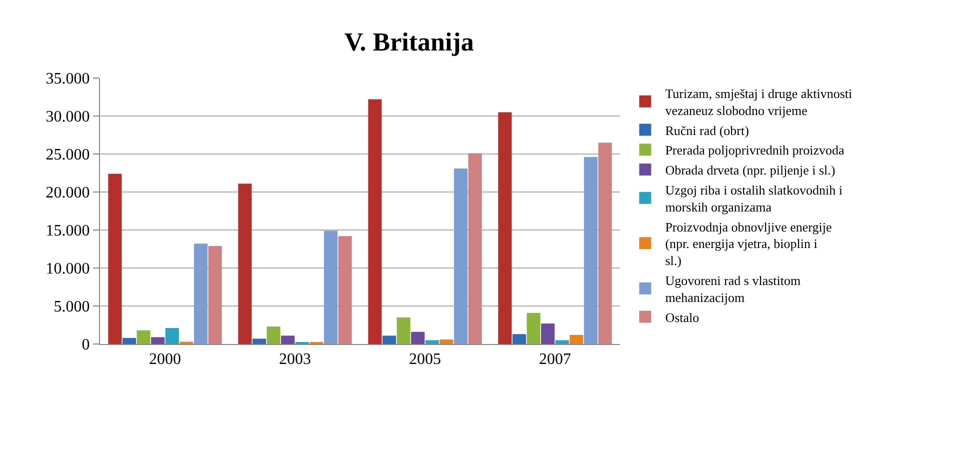 The height and width of the screenshot is (459, 974). Describe the element at coordinates (409, 41) in the screenshot. I see `chart-title: V. Britanija` at that location.